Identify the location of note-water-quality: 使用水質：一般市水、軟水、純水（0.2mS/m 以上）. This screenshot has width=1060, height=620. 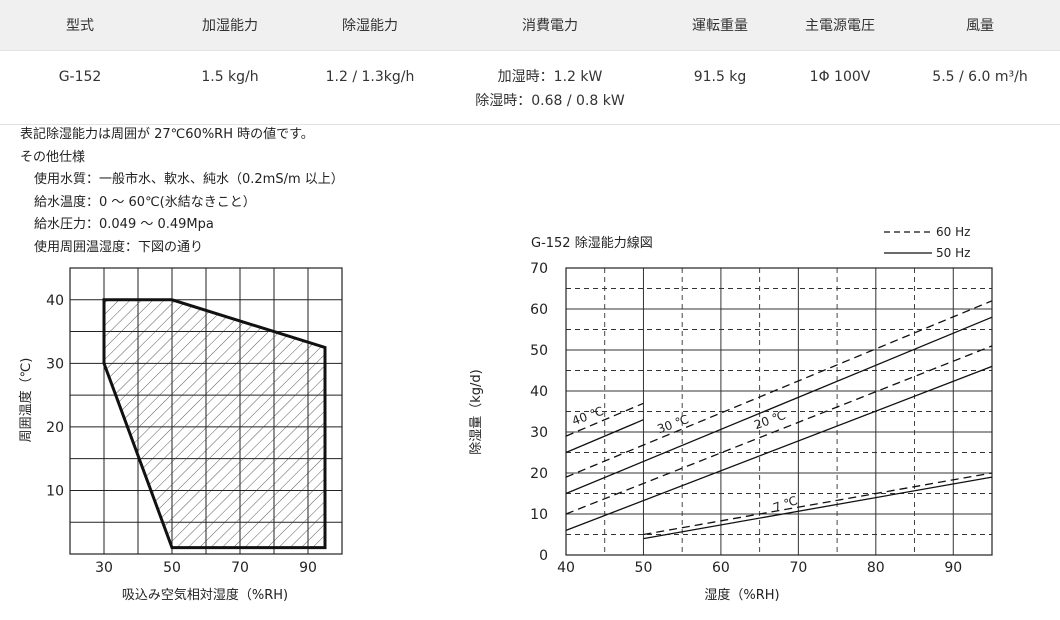
(189, 179).